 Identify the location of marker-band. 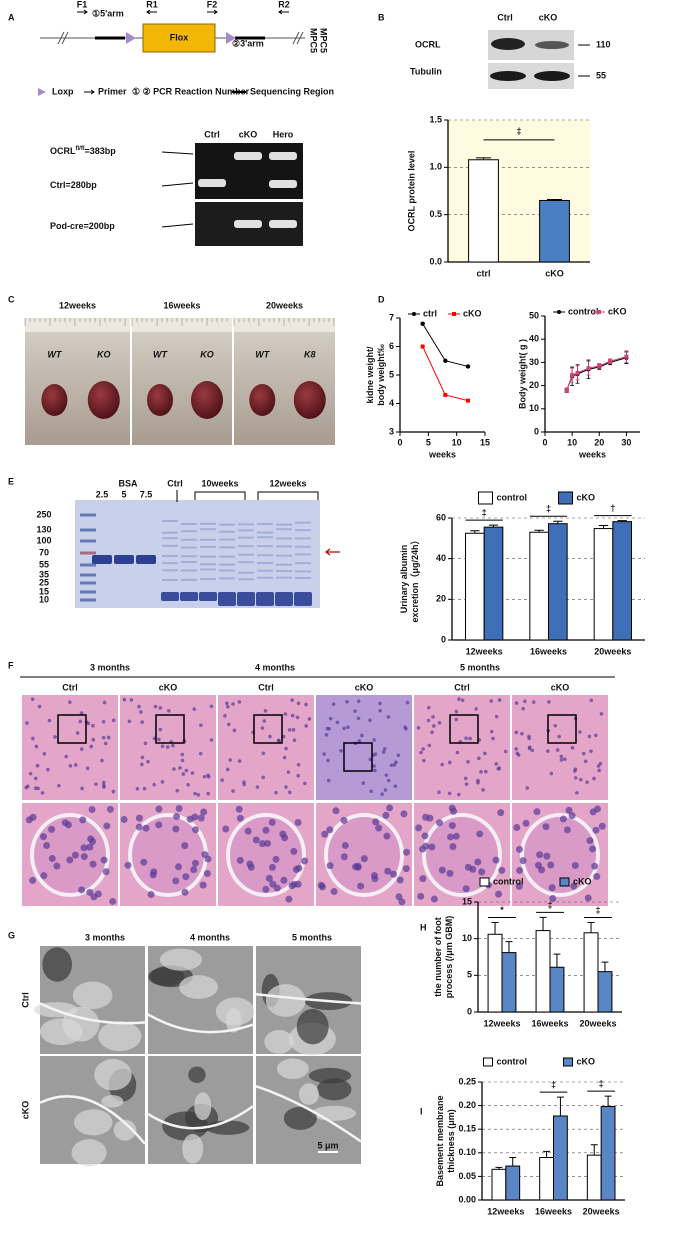
(88, 541).